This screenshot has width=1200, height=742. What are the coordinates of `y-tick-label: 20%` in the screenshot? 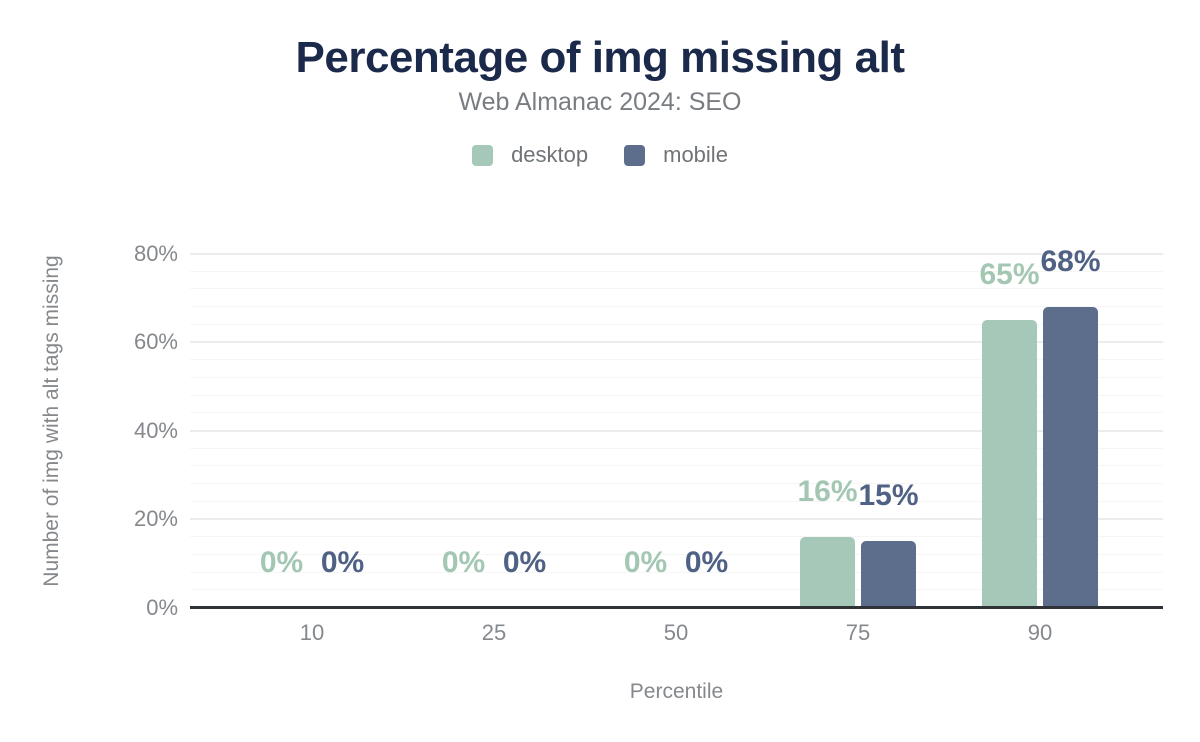 It's located at (155, 518).